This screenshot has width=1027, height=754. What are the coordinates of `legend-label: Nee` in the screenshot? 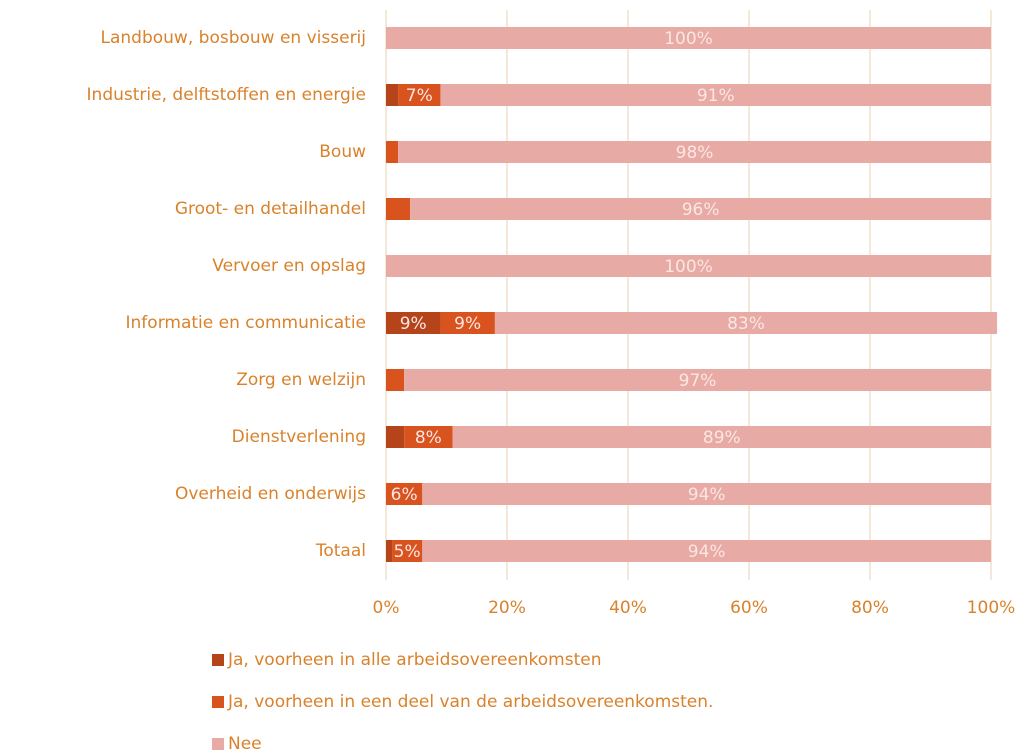 It's located at (245, 744).